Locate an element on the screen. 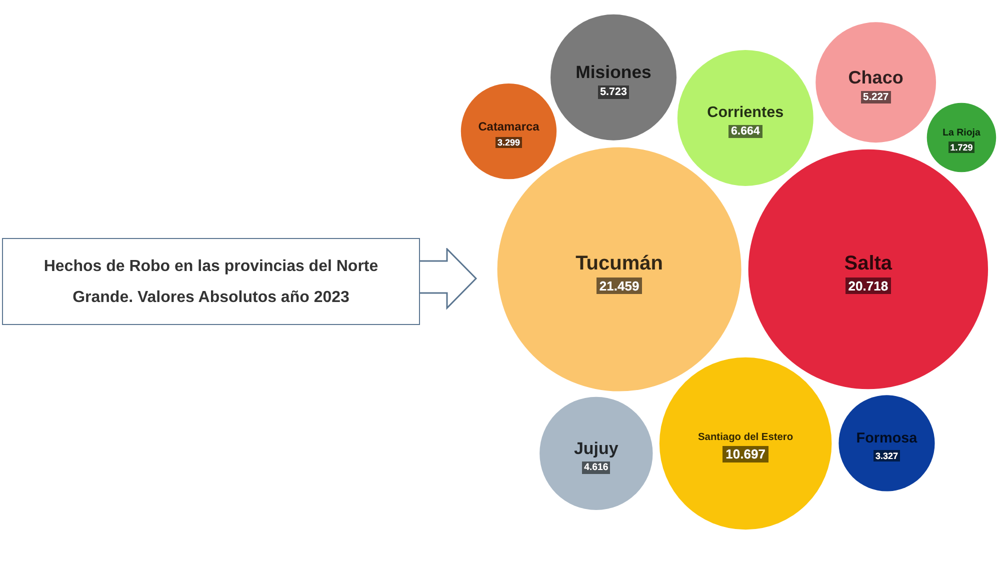 Image resolution: width=1000 pixels, height=561 pixels. data-label: 4.616 is located at coordinates (596, 468).